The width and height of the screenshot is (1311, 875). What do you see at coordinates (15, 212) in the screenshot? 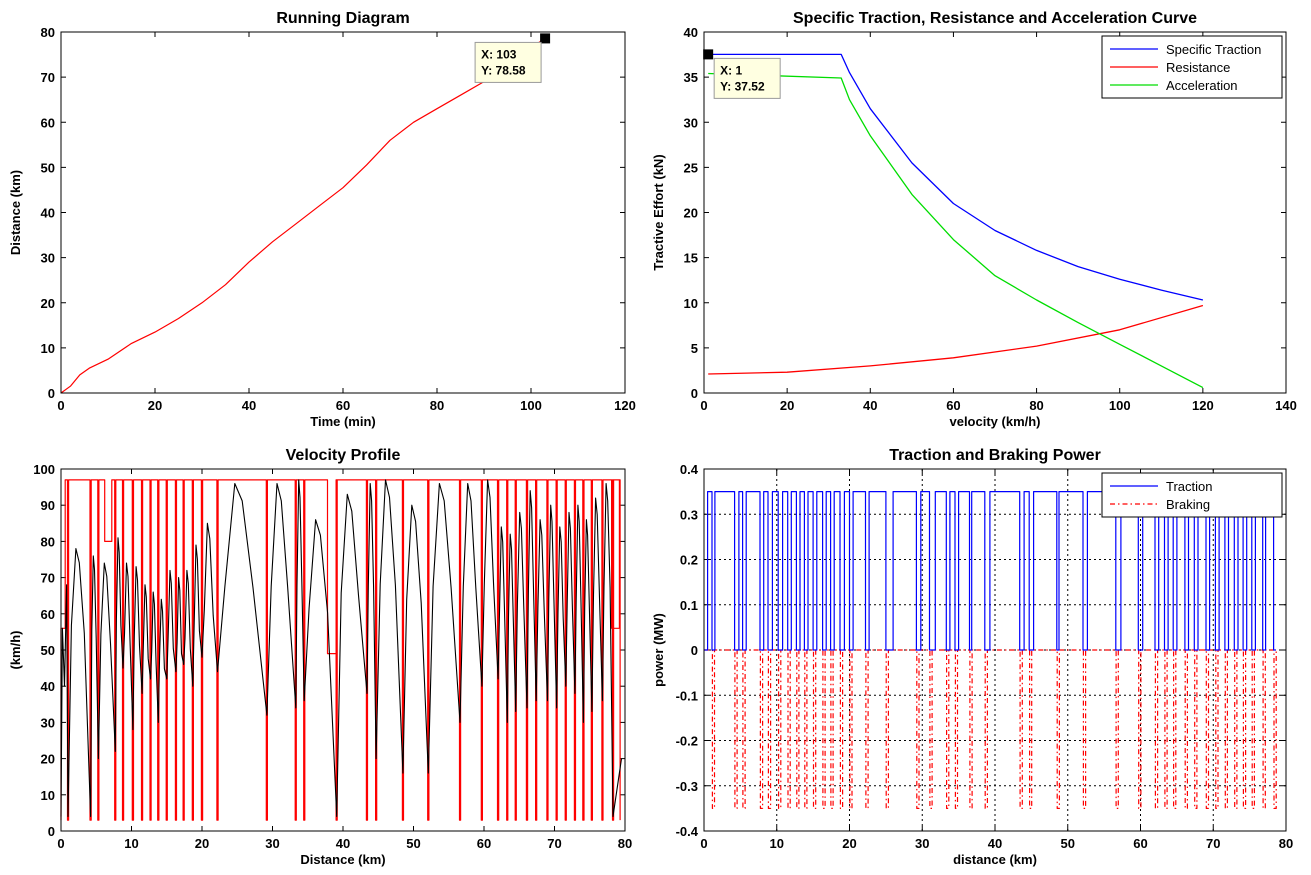
I see `y-axis-label: Distance (km)` at bounding box center [15, 212].